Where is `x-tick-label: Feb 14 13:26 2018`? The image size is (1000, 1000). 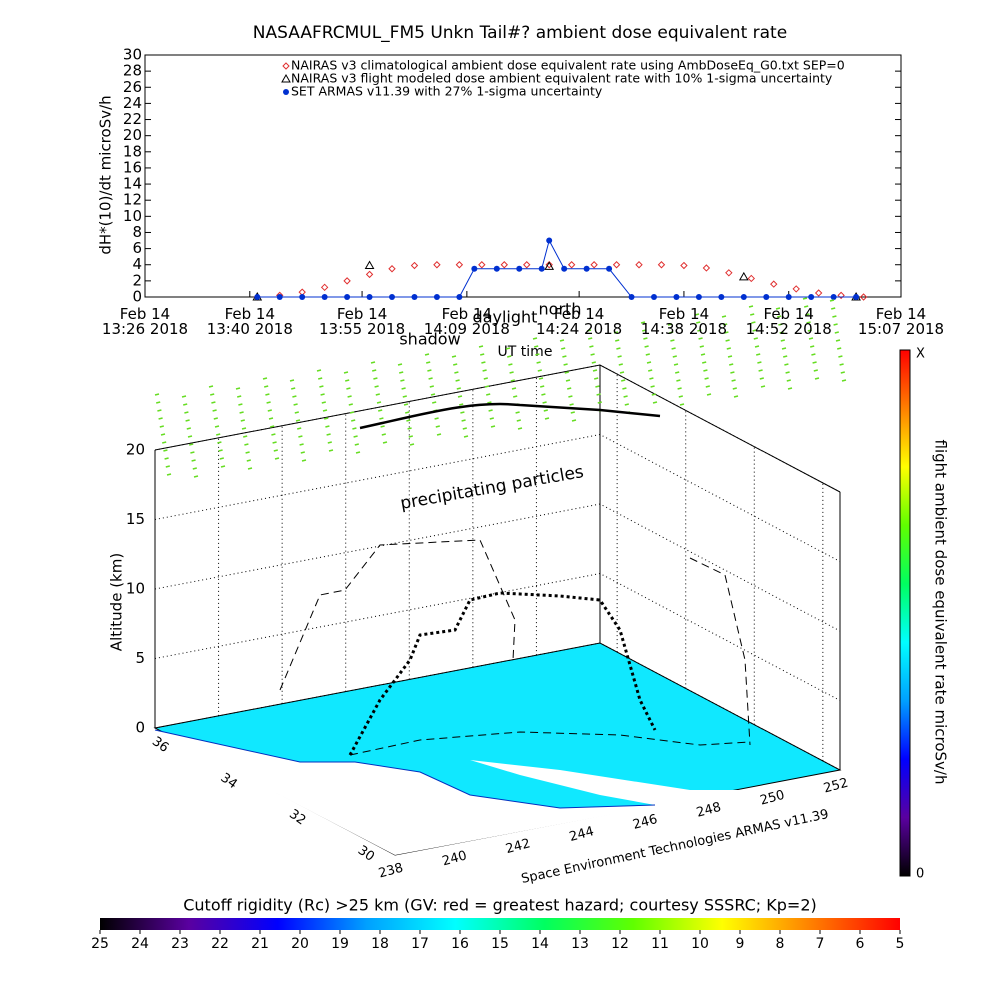
x-tick-label: Feb 14 13:26 2018 is located at coordinates (145, 321).